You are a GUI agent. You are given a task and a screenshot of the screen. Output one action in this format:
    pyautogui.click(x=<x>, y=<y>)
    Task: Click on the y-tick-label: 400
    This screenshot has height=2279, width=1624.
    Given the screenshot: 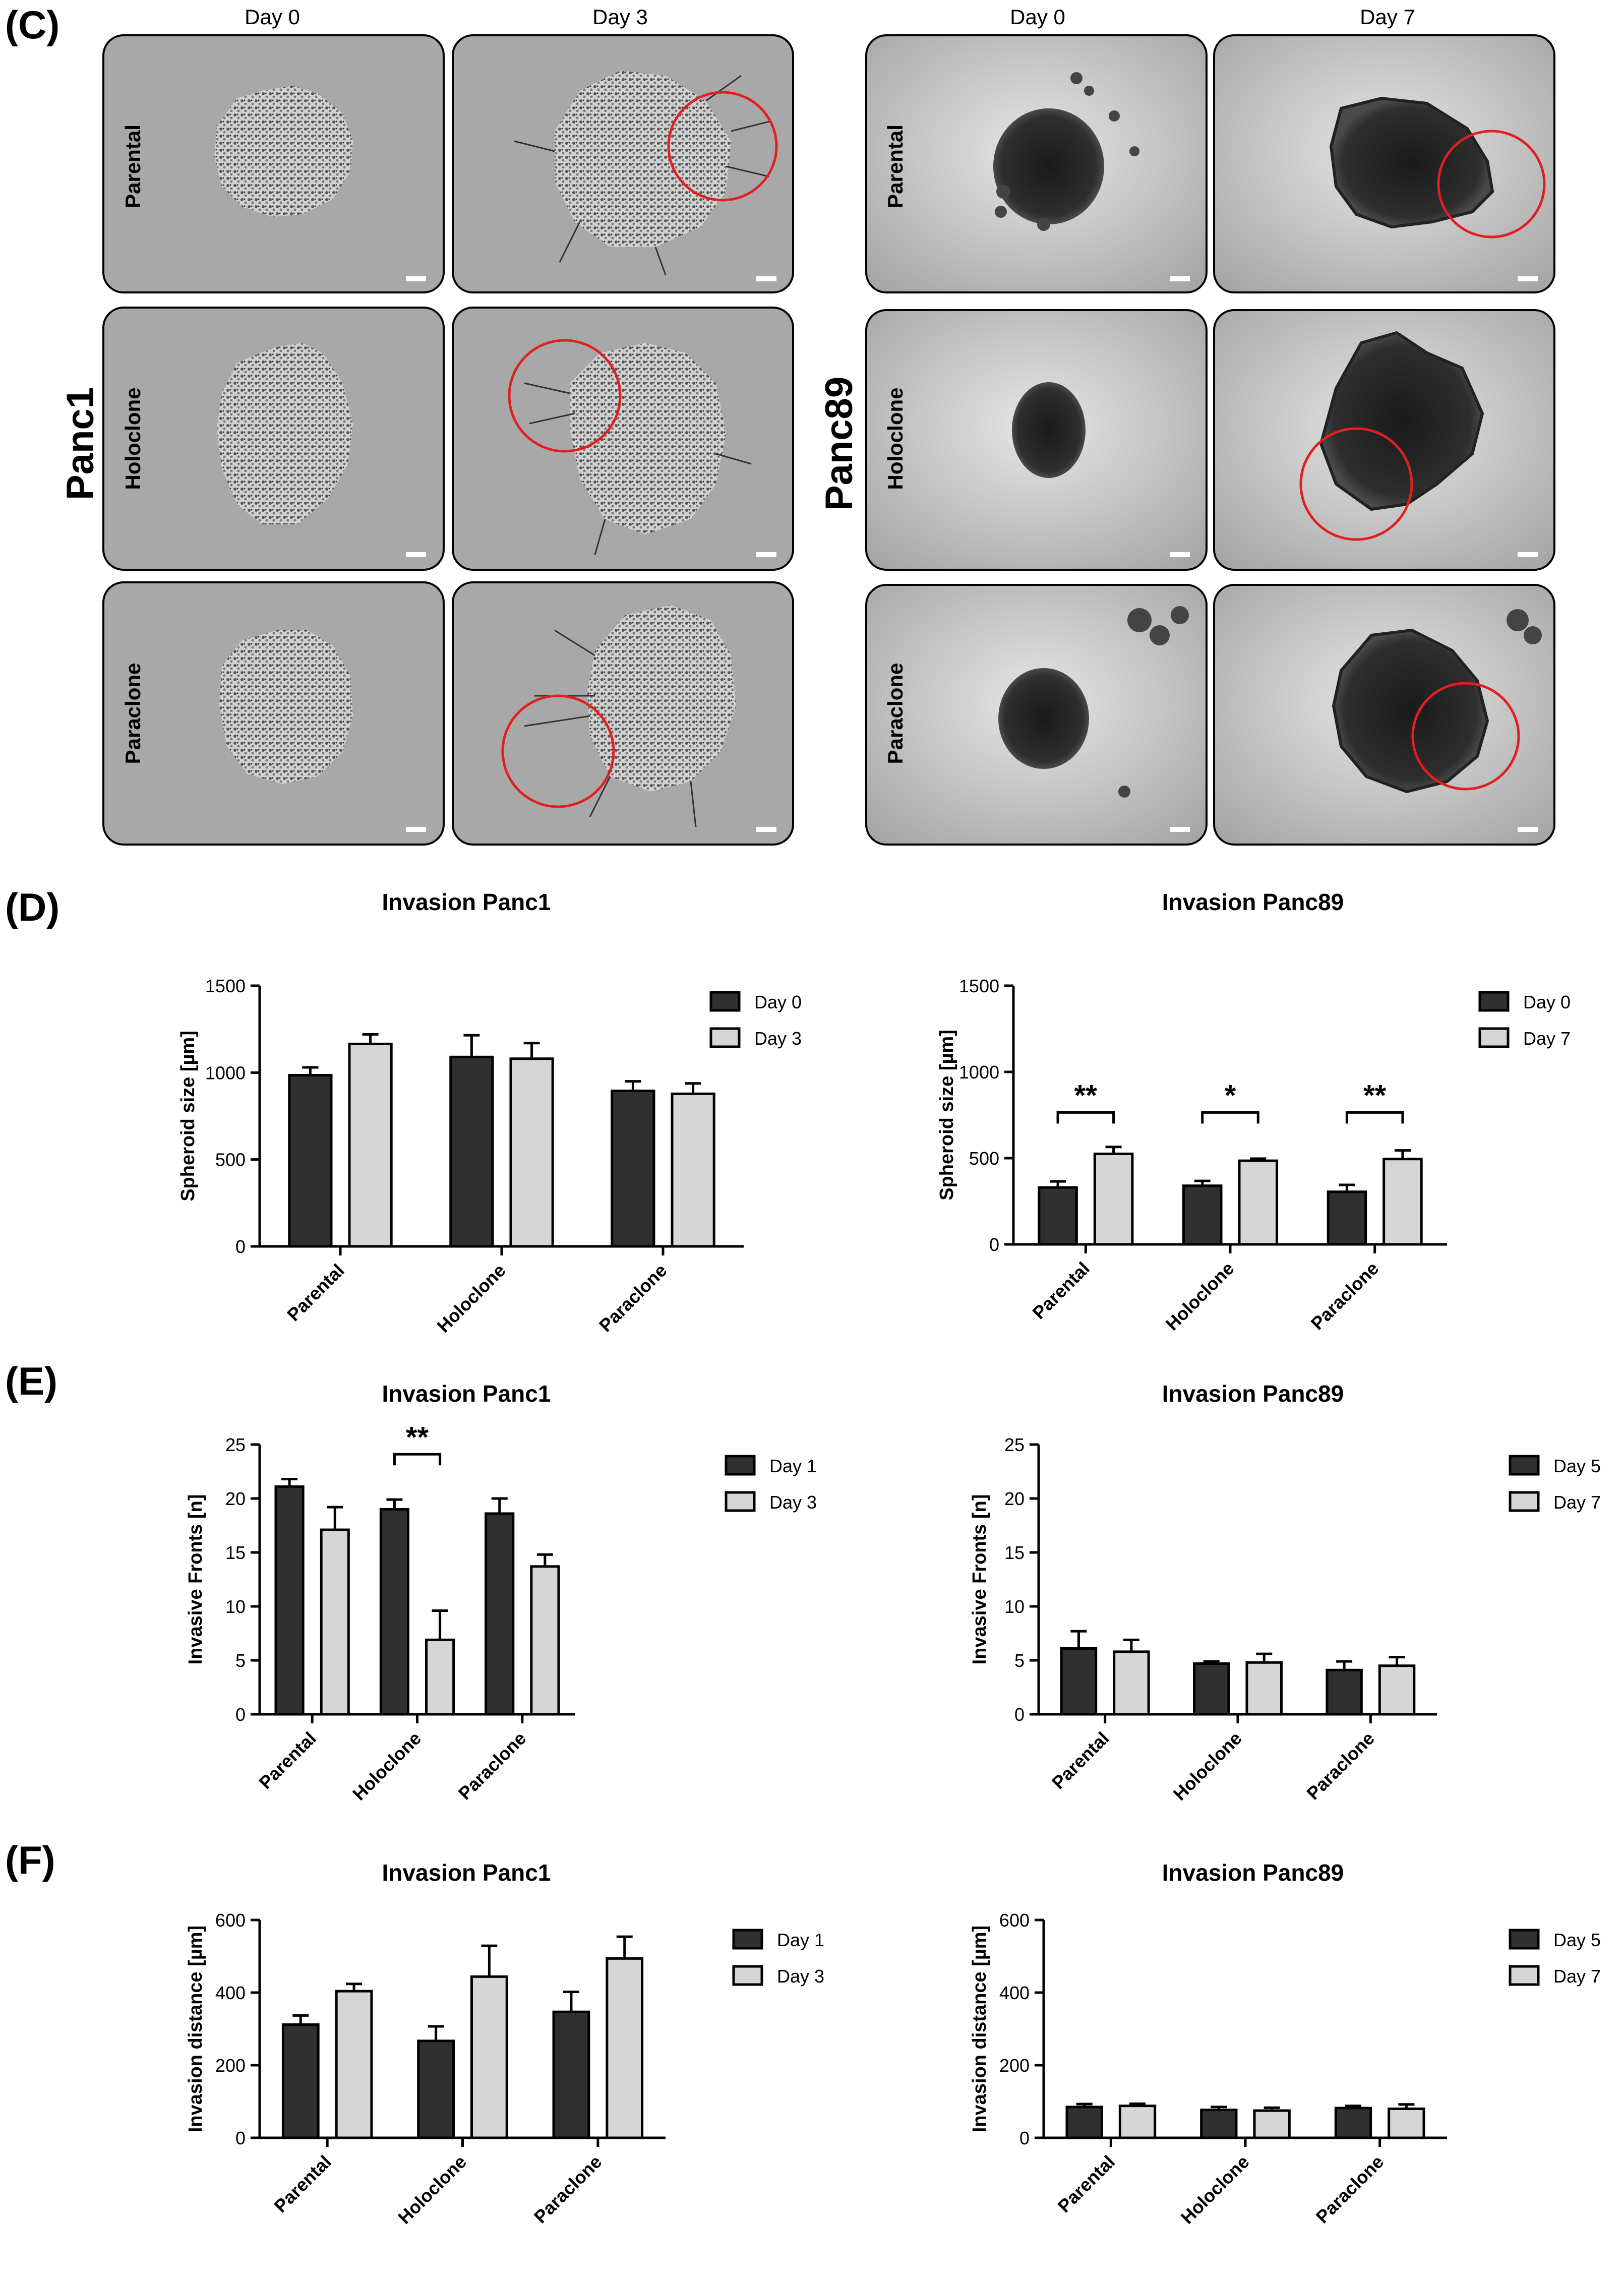 What is the action you would take?
    pyautogui.click(x=1014, y=1993)
    